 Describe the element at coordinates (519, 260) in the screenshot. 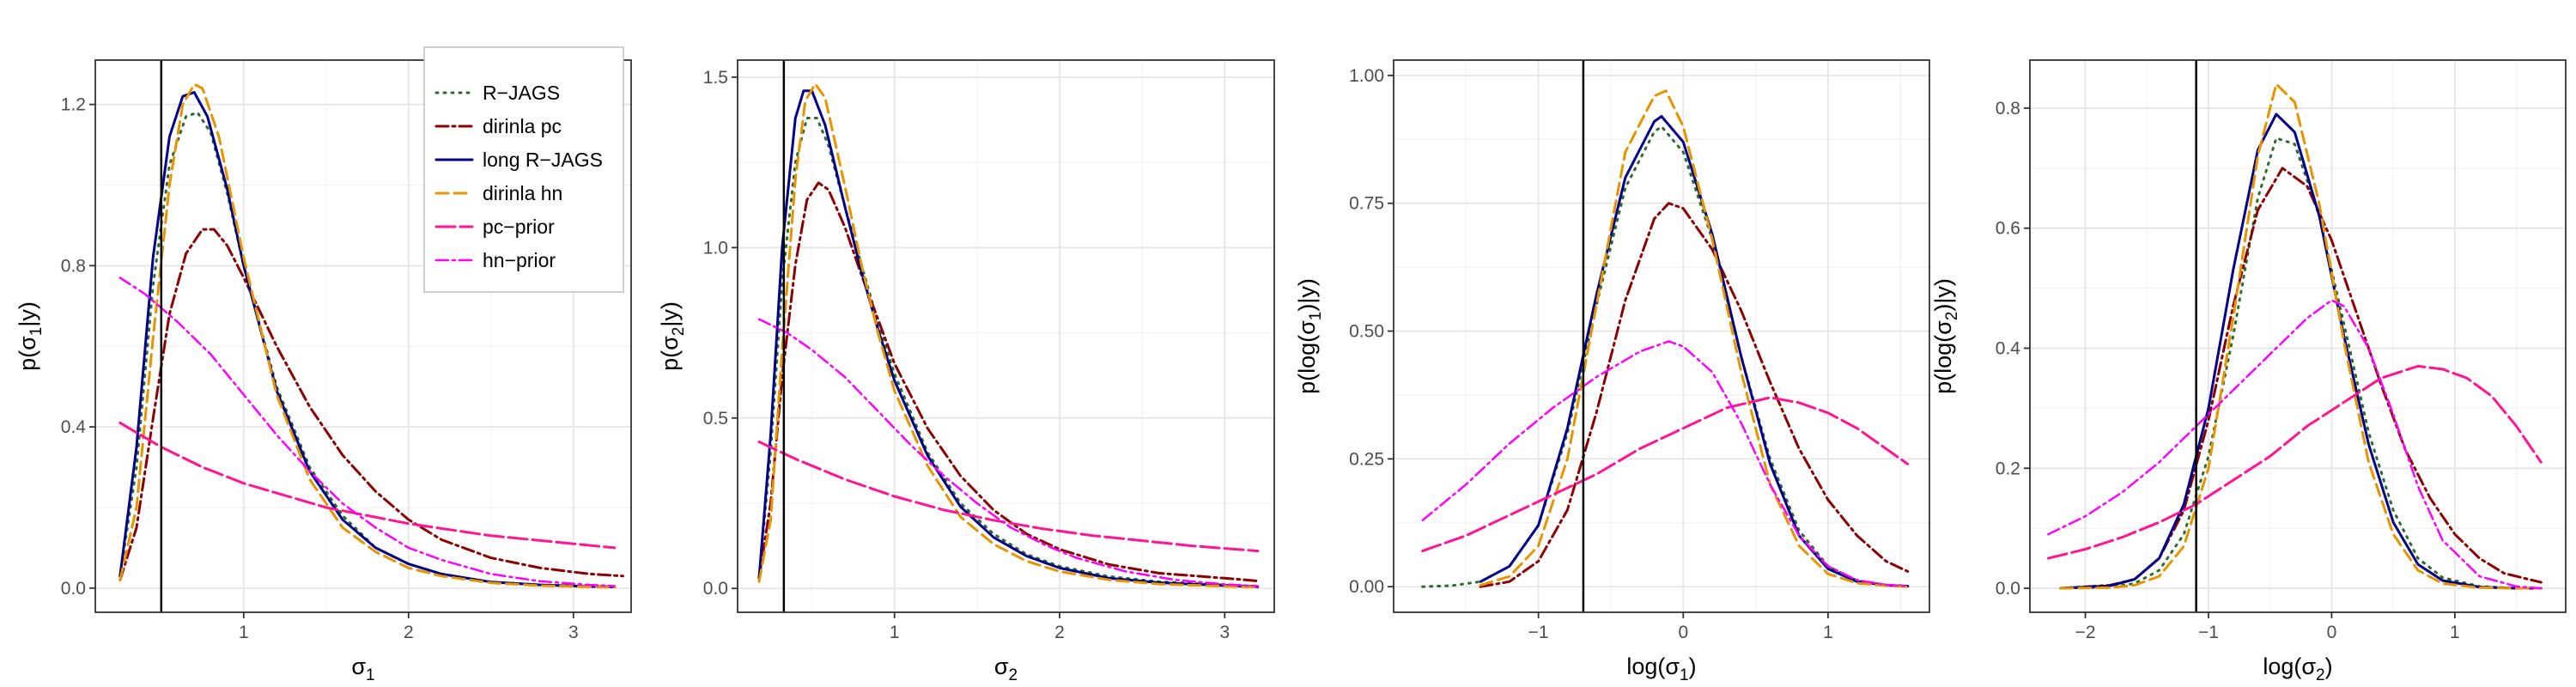

I see `legend-label: hn−prior` at that location.